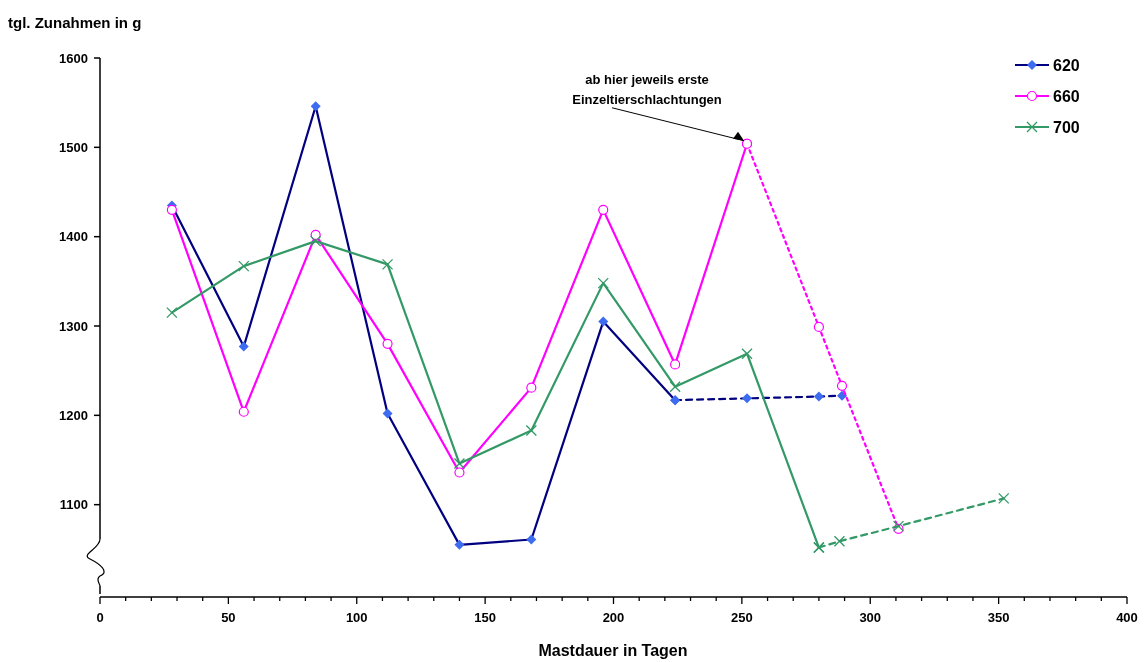  What do you see at coordinates (73, 505) in the screenshot?
I see `y-tick-label: 1100` at bounding box center [73, 505].